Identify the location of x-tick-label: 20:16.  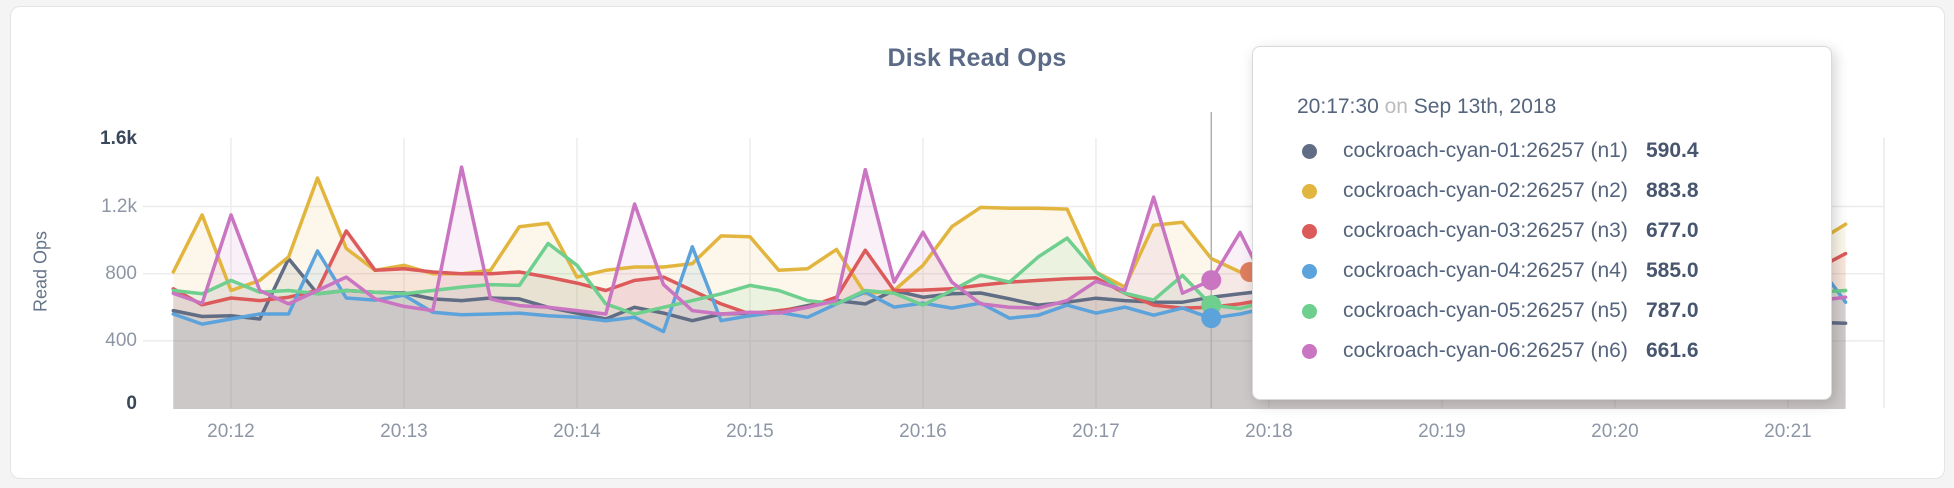
(923, 431).